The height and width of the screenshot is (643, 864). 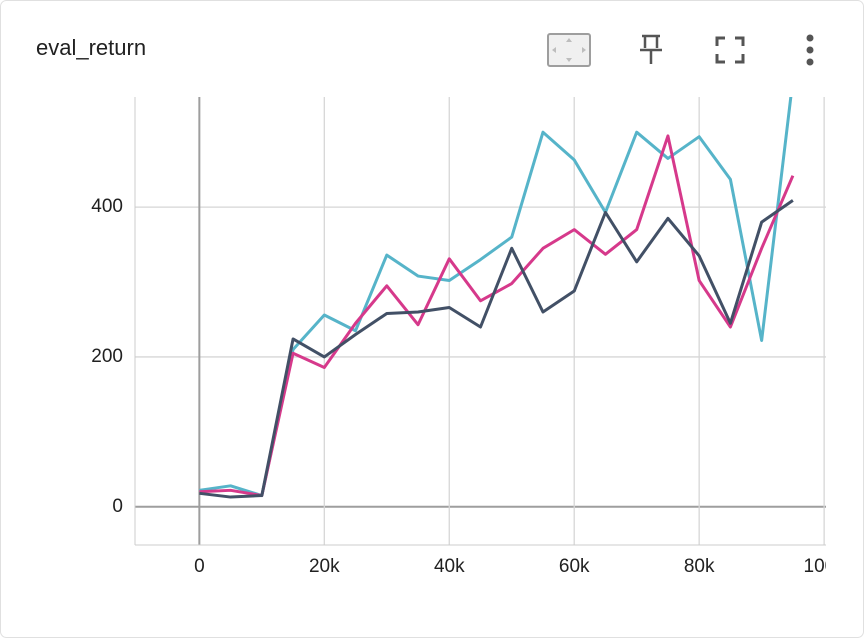 I want to click on y-tick-label: 200, so click(x=107, y=356).